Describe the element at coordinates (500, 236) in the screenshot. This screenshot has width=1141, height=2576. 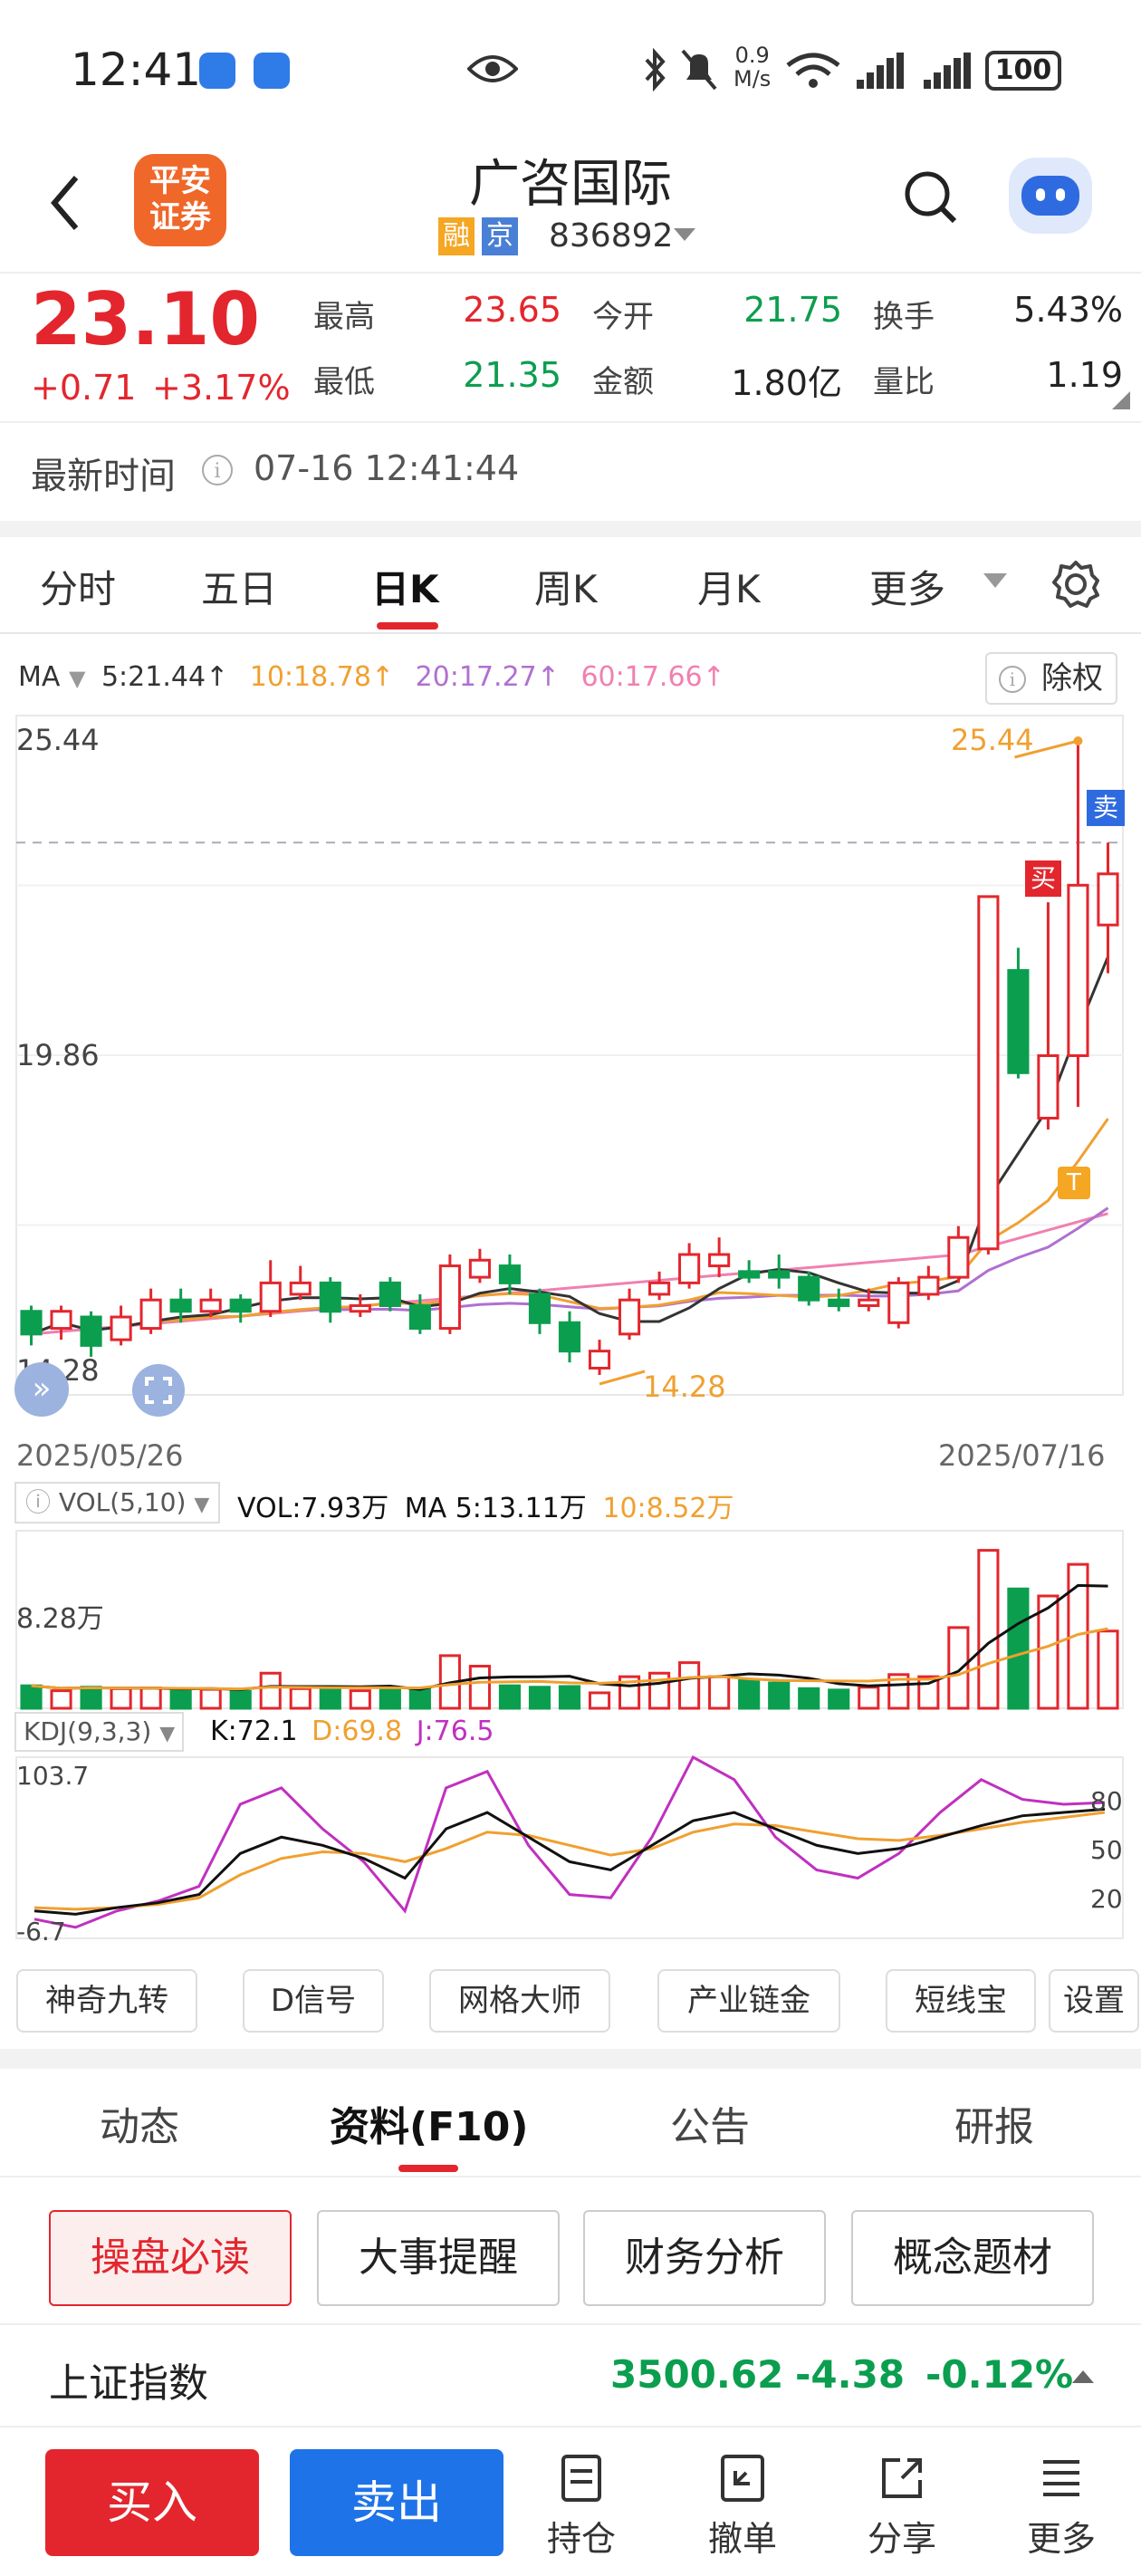
I see `market-tag: 京` at that location.